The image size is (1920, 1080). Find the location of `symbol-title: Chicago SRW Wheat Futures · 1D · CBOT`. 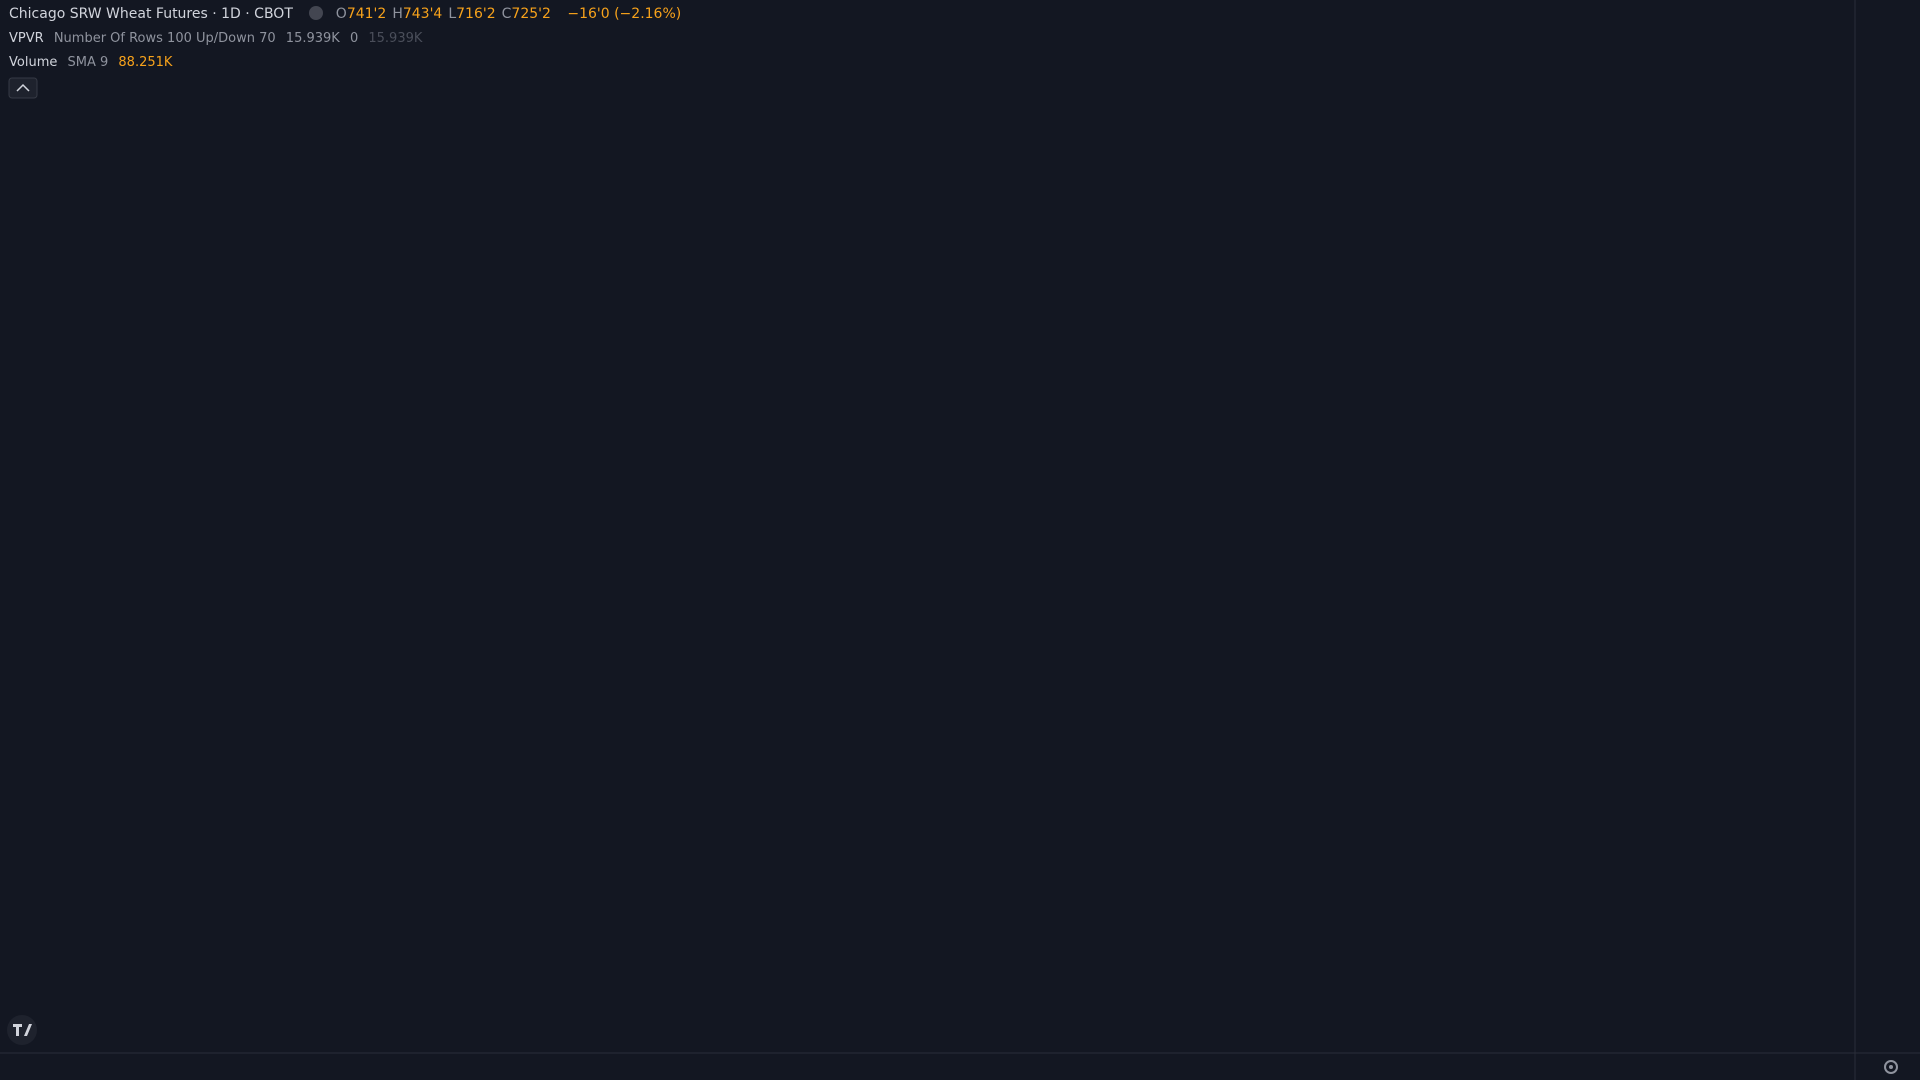

symbol-title: Chicago SRW Wheat Futures · 1D · CBOT is located at coordinates (151, 14).